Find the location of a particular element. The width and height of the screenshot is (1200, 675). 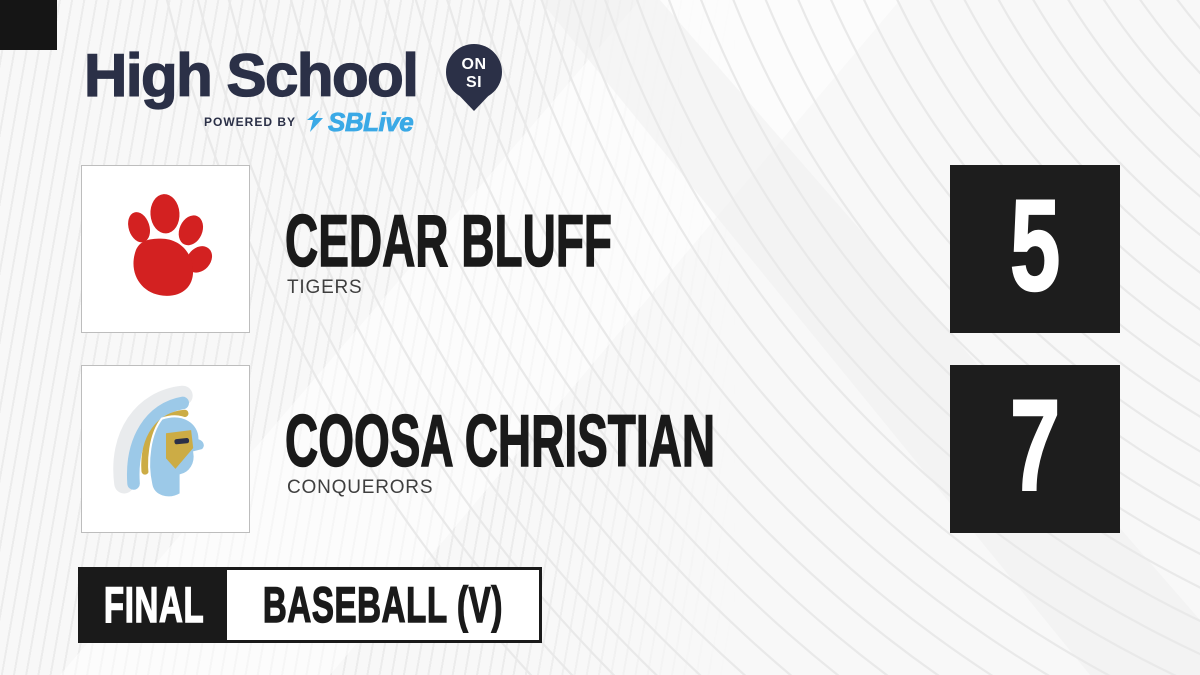

team2-score-box: 7 is located at coordinates (1035, 449).